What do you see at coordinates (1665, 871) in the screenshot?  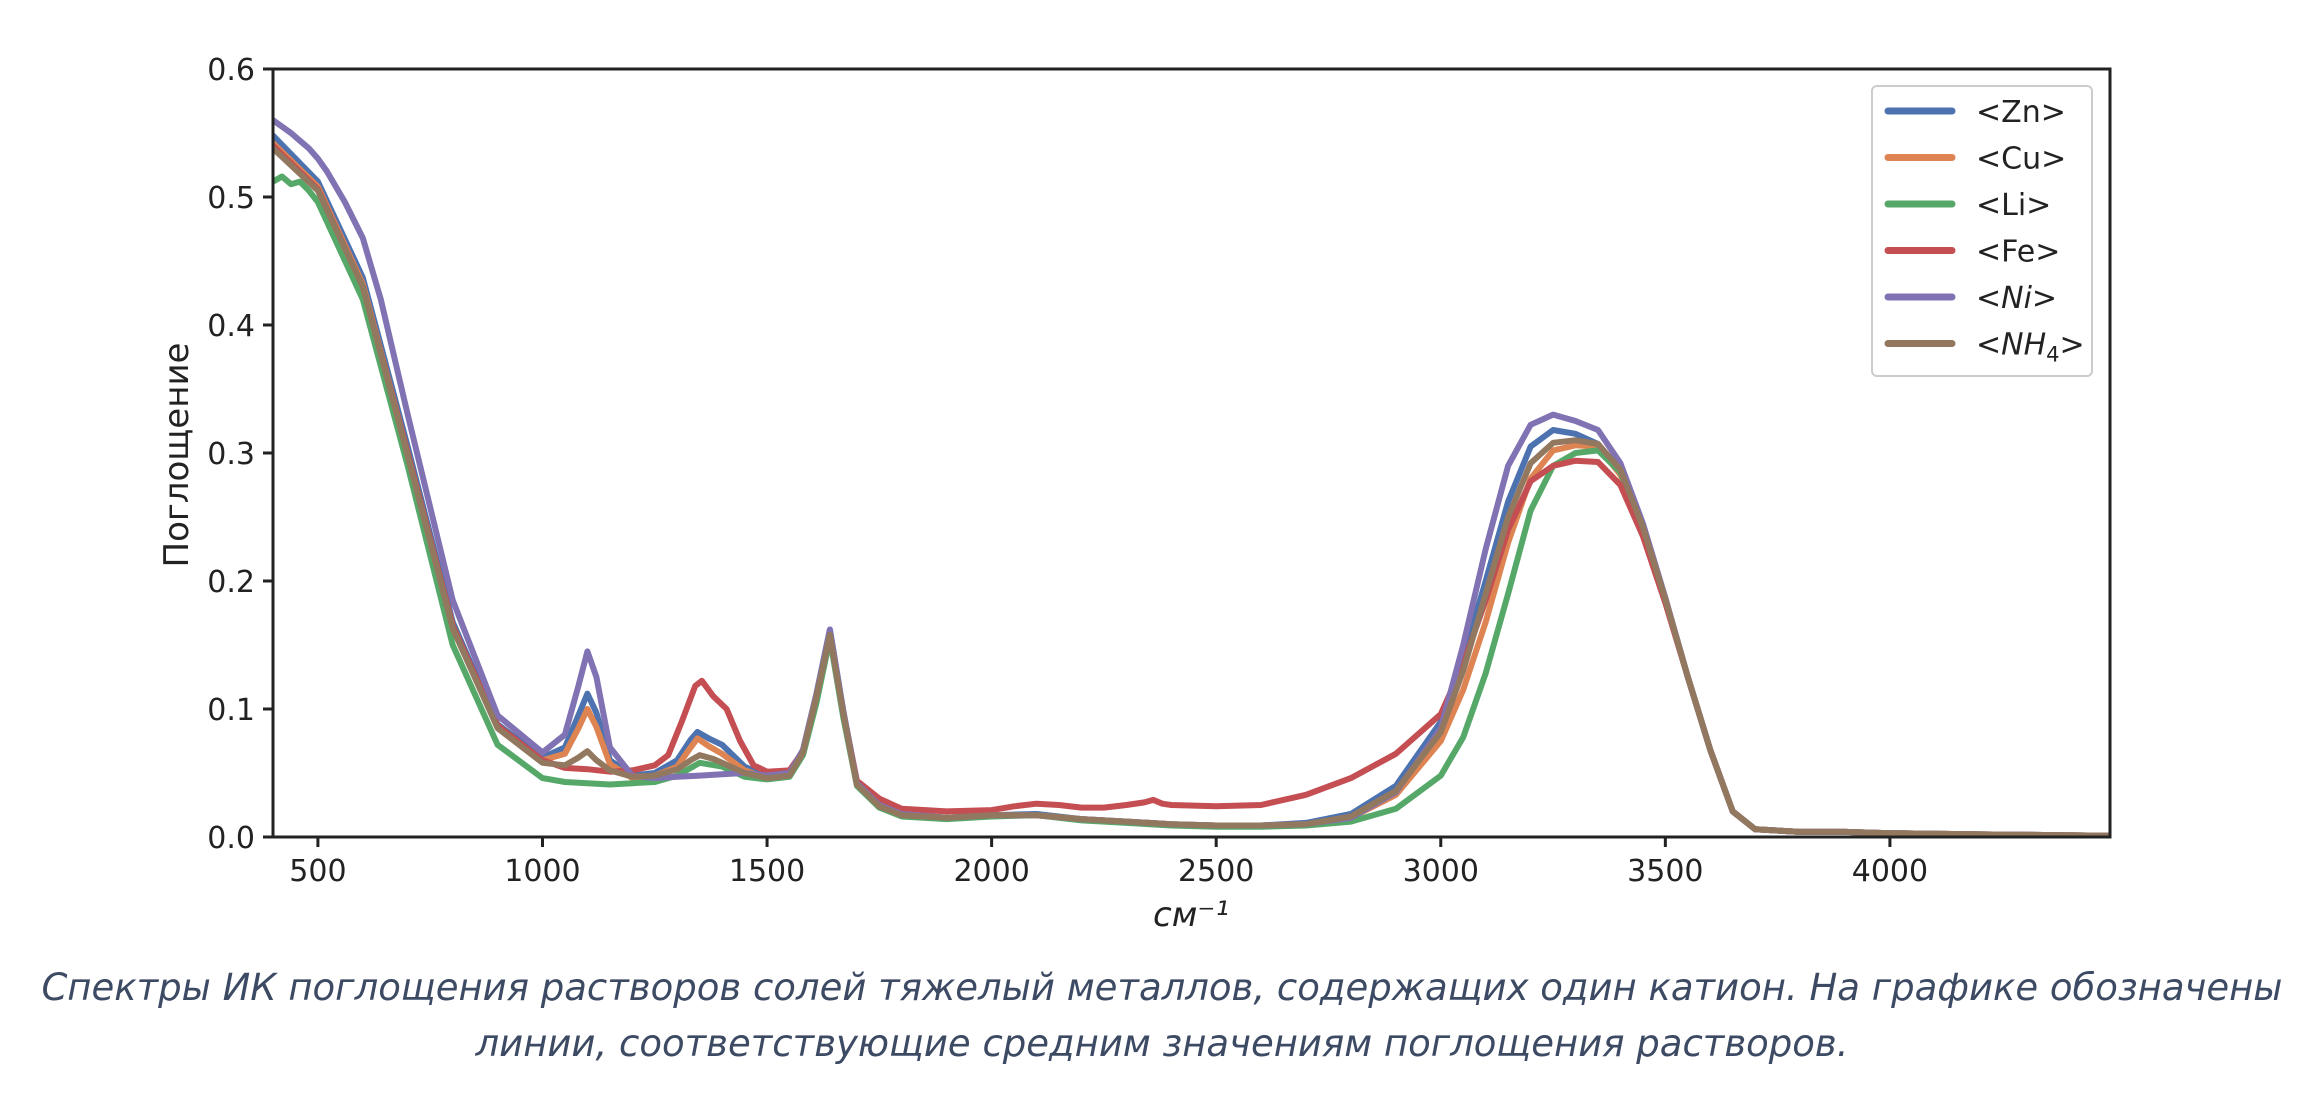 I see `x-tick-label: 3500` at bounding box center [1665, 871].